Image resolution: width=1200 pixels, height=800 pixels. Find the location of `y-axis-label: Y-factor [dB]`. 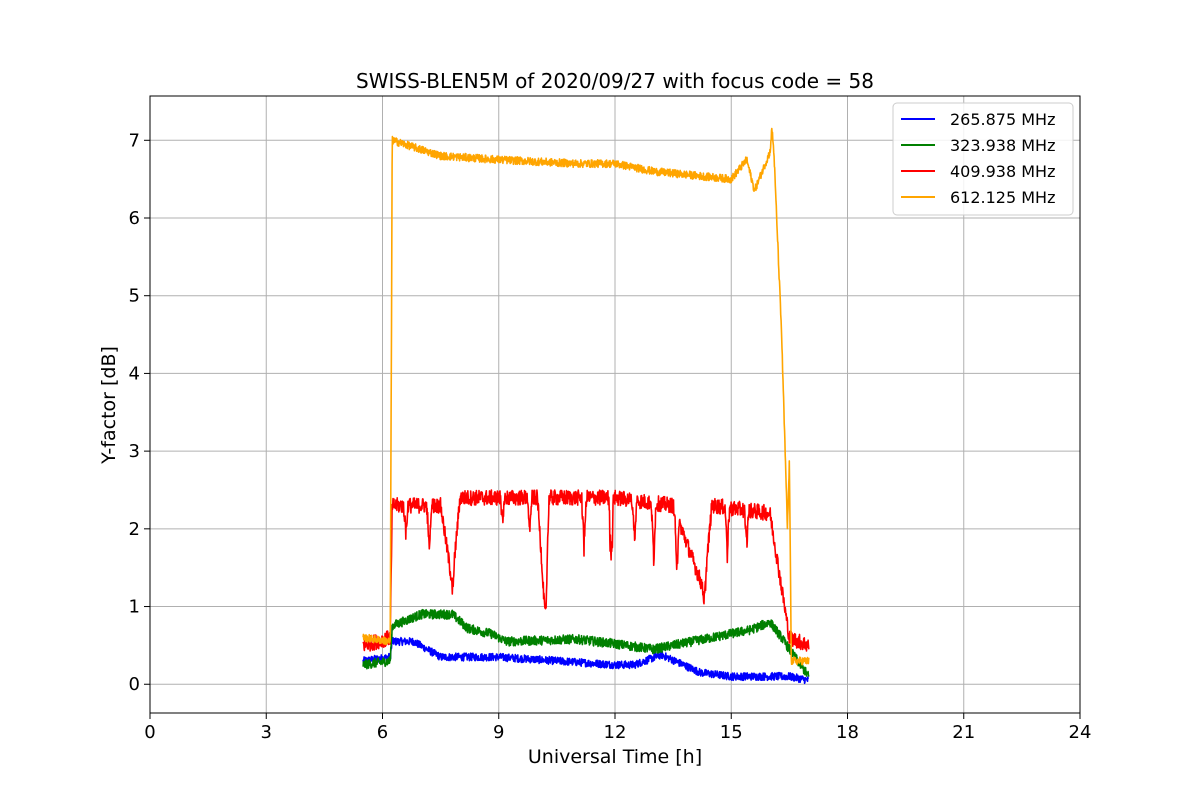

y-axis-label: Y-factor [dB] is located at coordinates (109, 405).